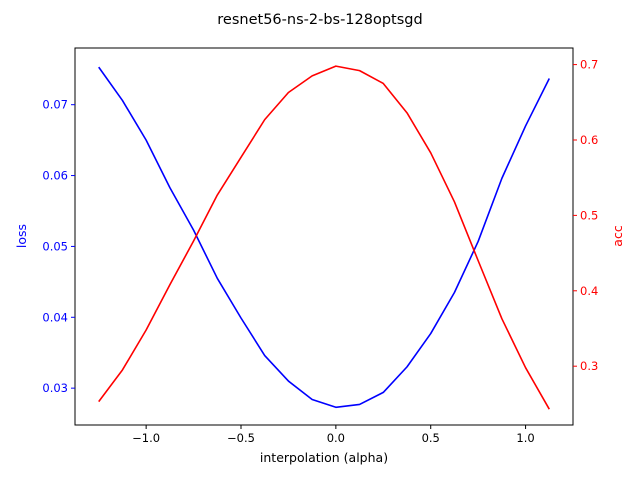 The width and height of the screenshot is (640, 480). Describe the element at coordinates (589, 140) in the screenshot. I see `right-tick-label: 0.6` at that location.